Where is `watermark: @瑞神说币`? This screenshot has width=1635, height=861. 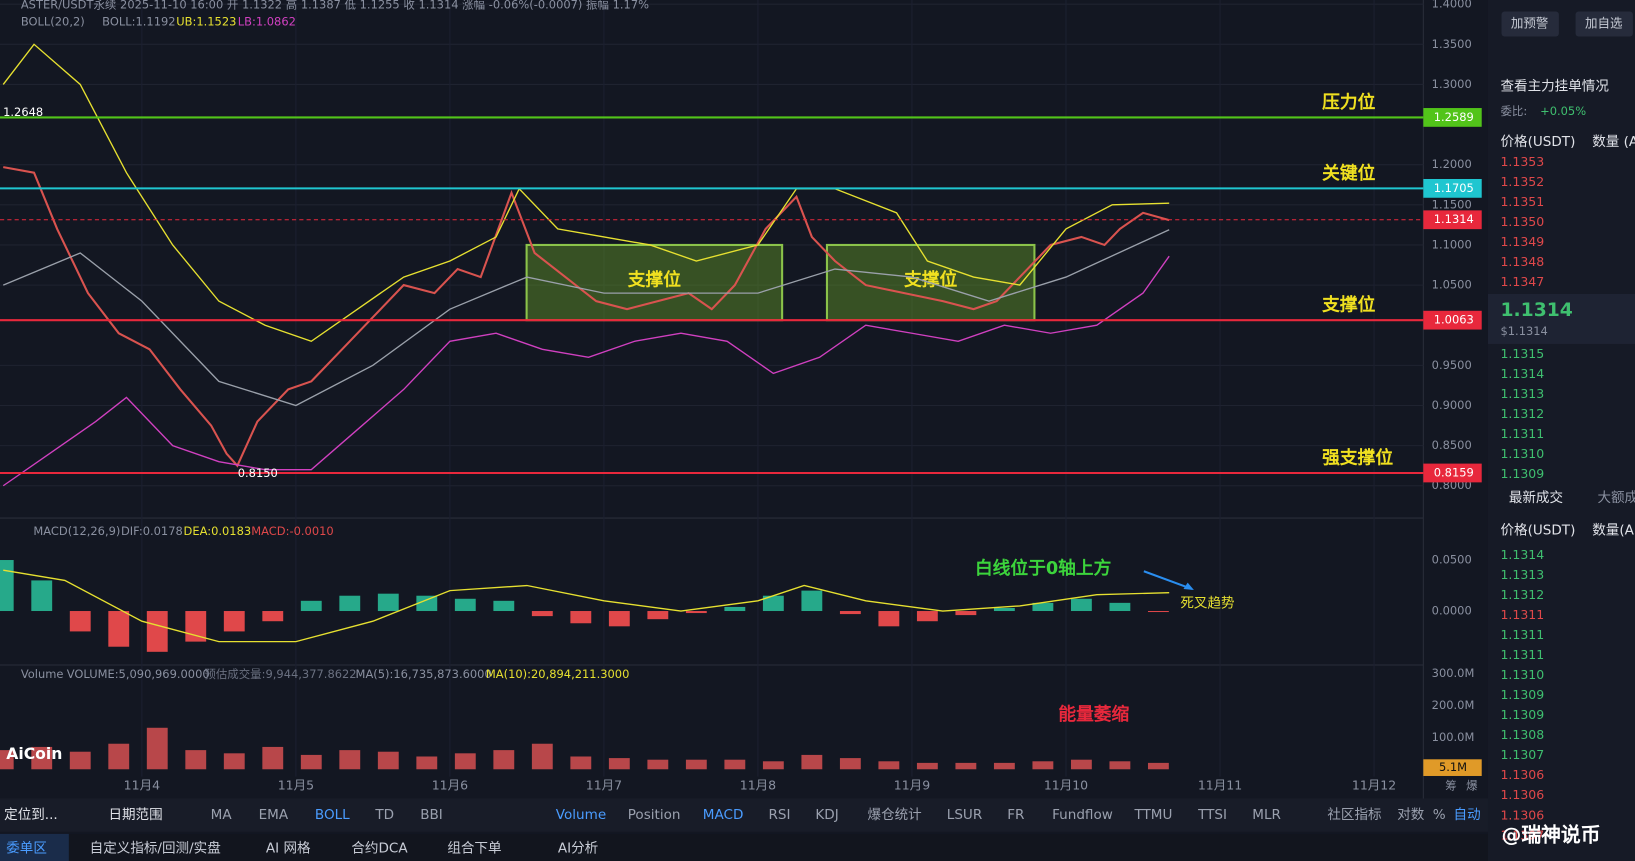 watermark: @瑞神说币 is located at coordinates (1551, 834).